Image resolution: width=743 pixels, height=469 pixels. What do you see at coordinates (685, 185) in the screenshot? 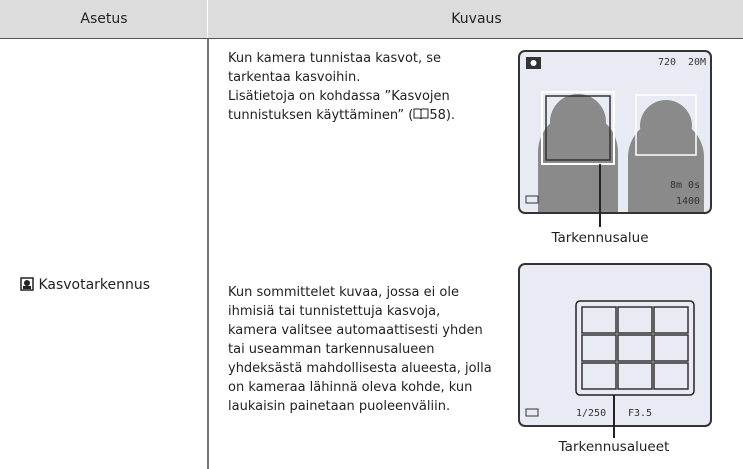
I see `osd-text: 8m 0s` at bounding box center [685, 185].